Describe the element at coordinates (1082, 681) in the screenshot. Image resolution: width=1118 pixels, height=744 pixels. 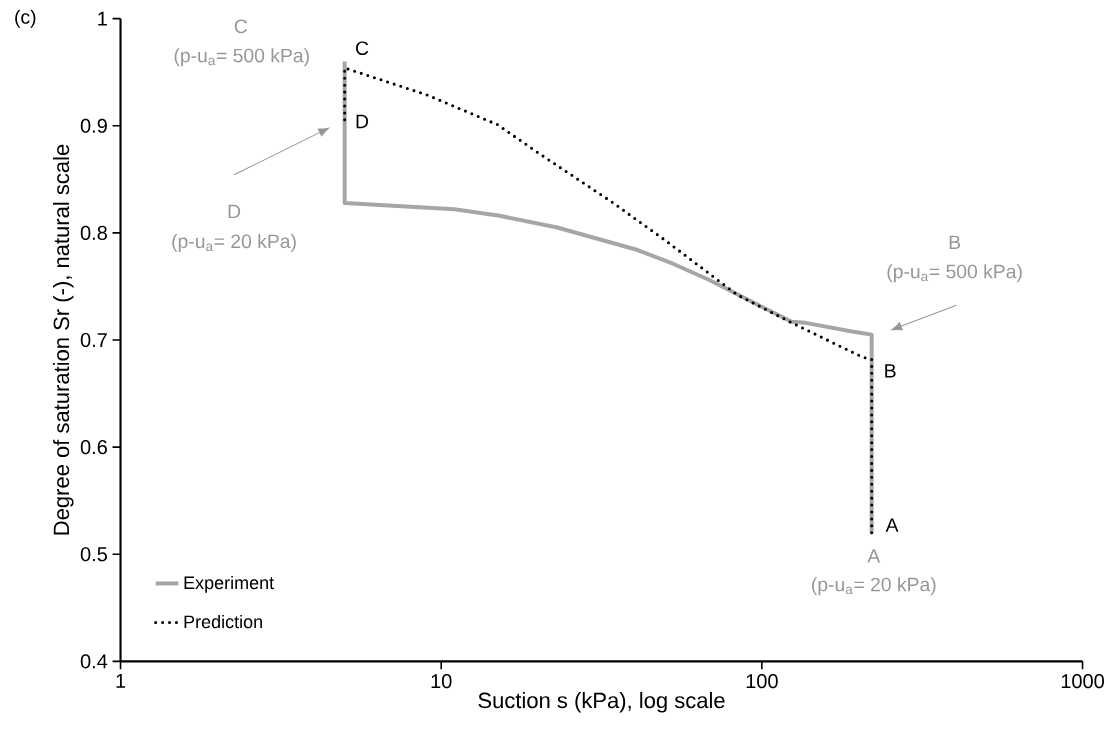
I see `x-tick-label: 1000` at that location.